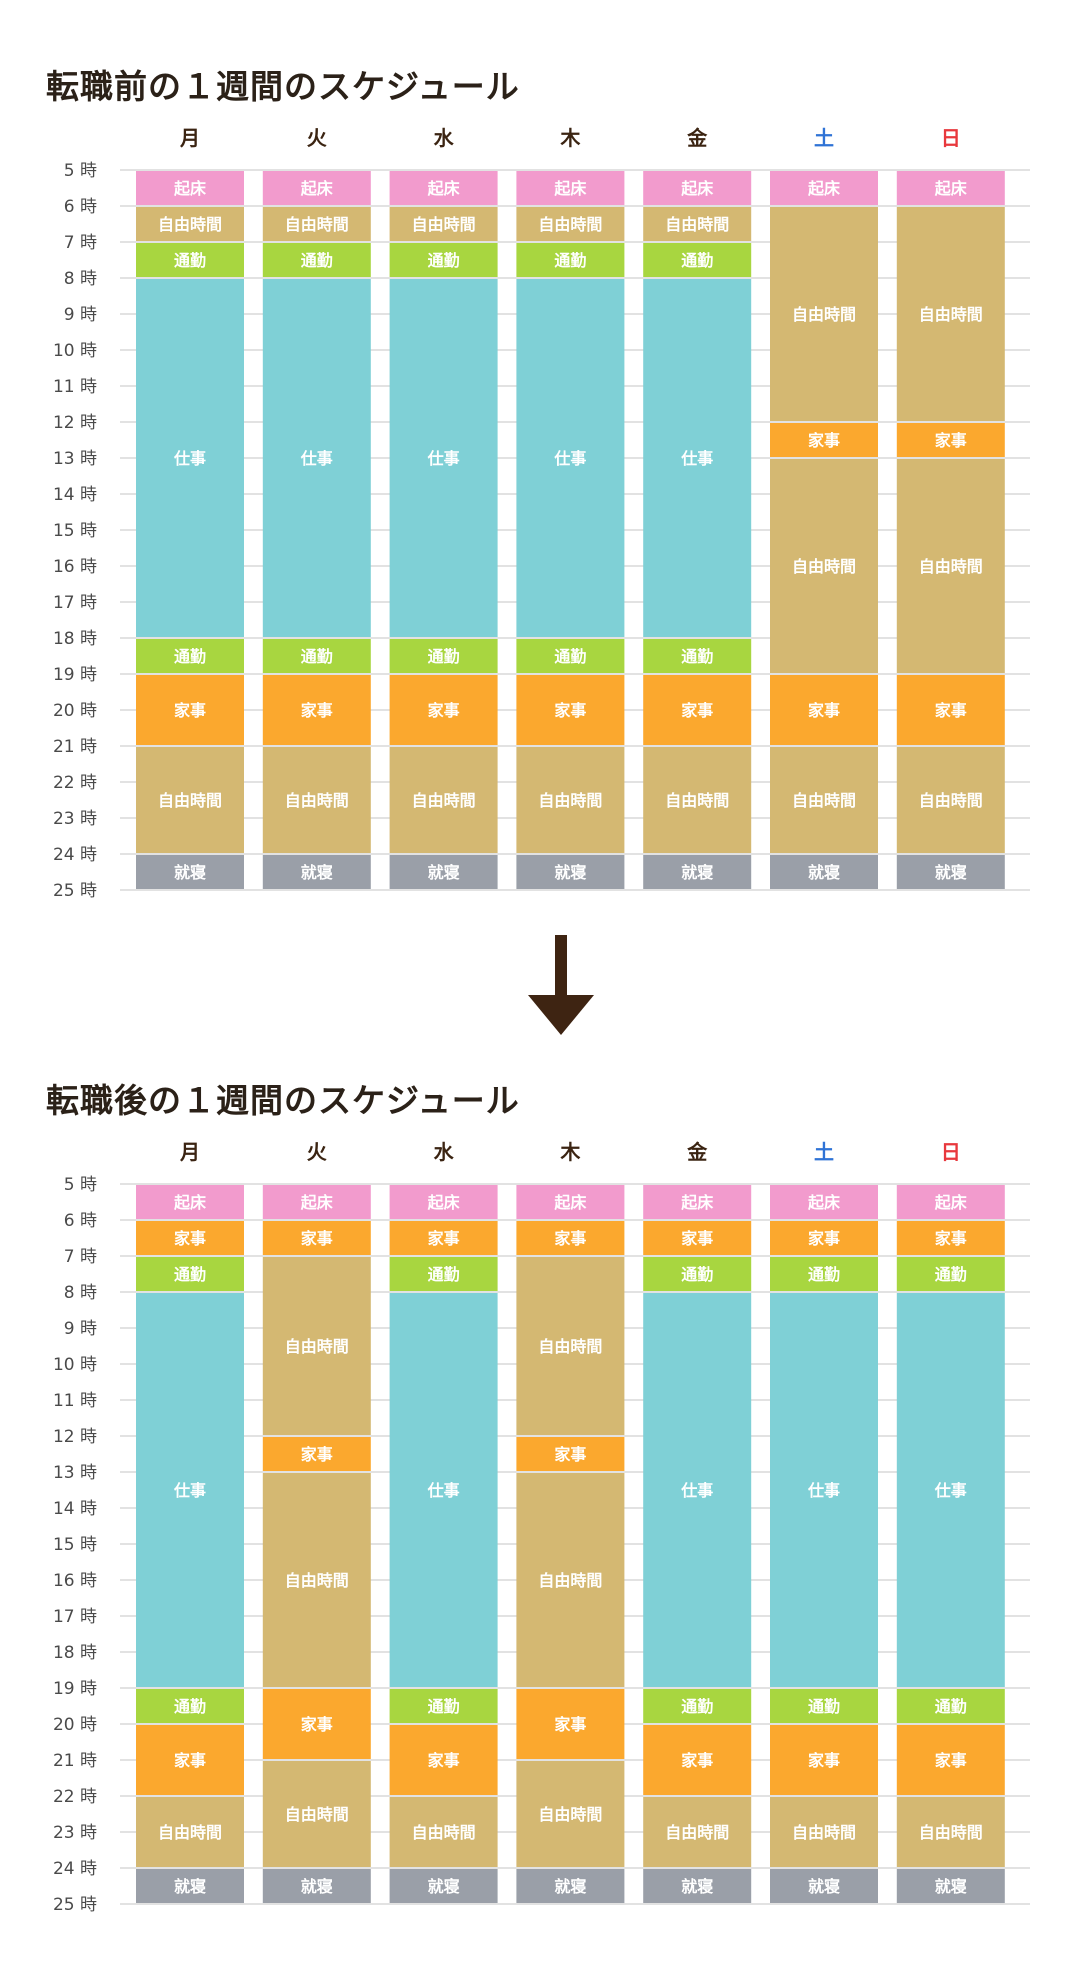 This screenshot has width=1077, height=1975. Describe the element at coordinates (561, 985) in the screenshot. I see `down-arrow-icon` at that location.